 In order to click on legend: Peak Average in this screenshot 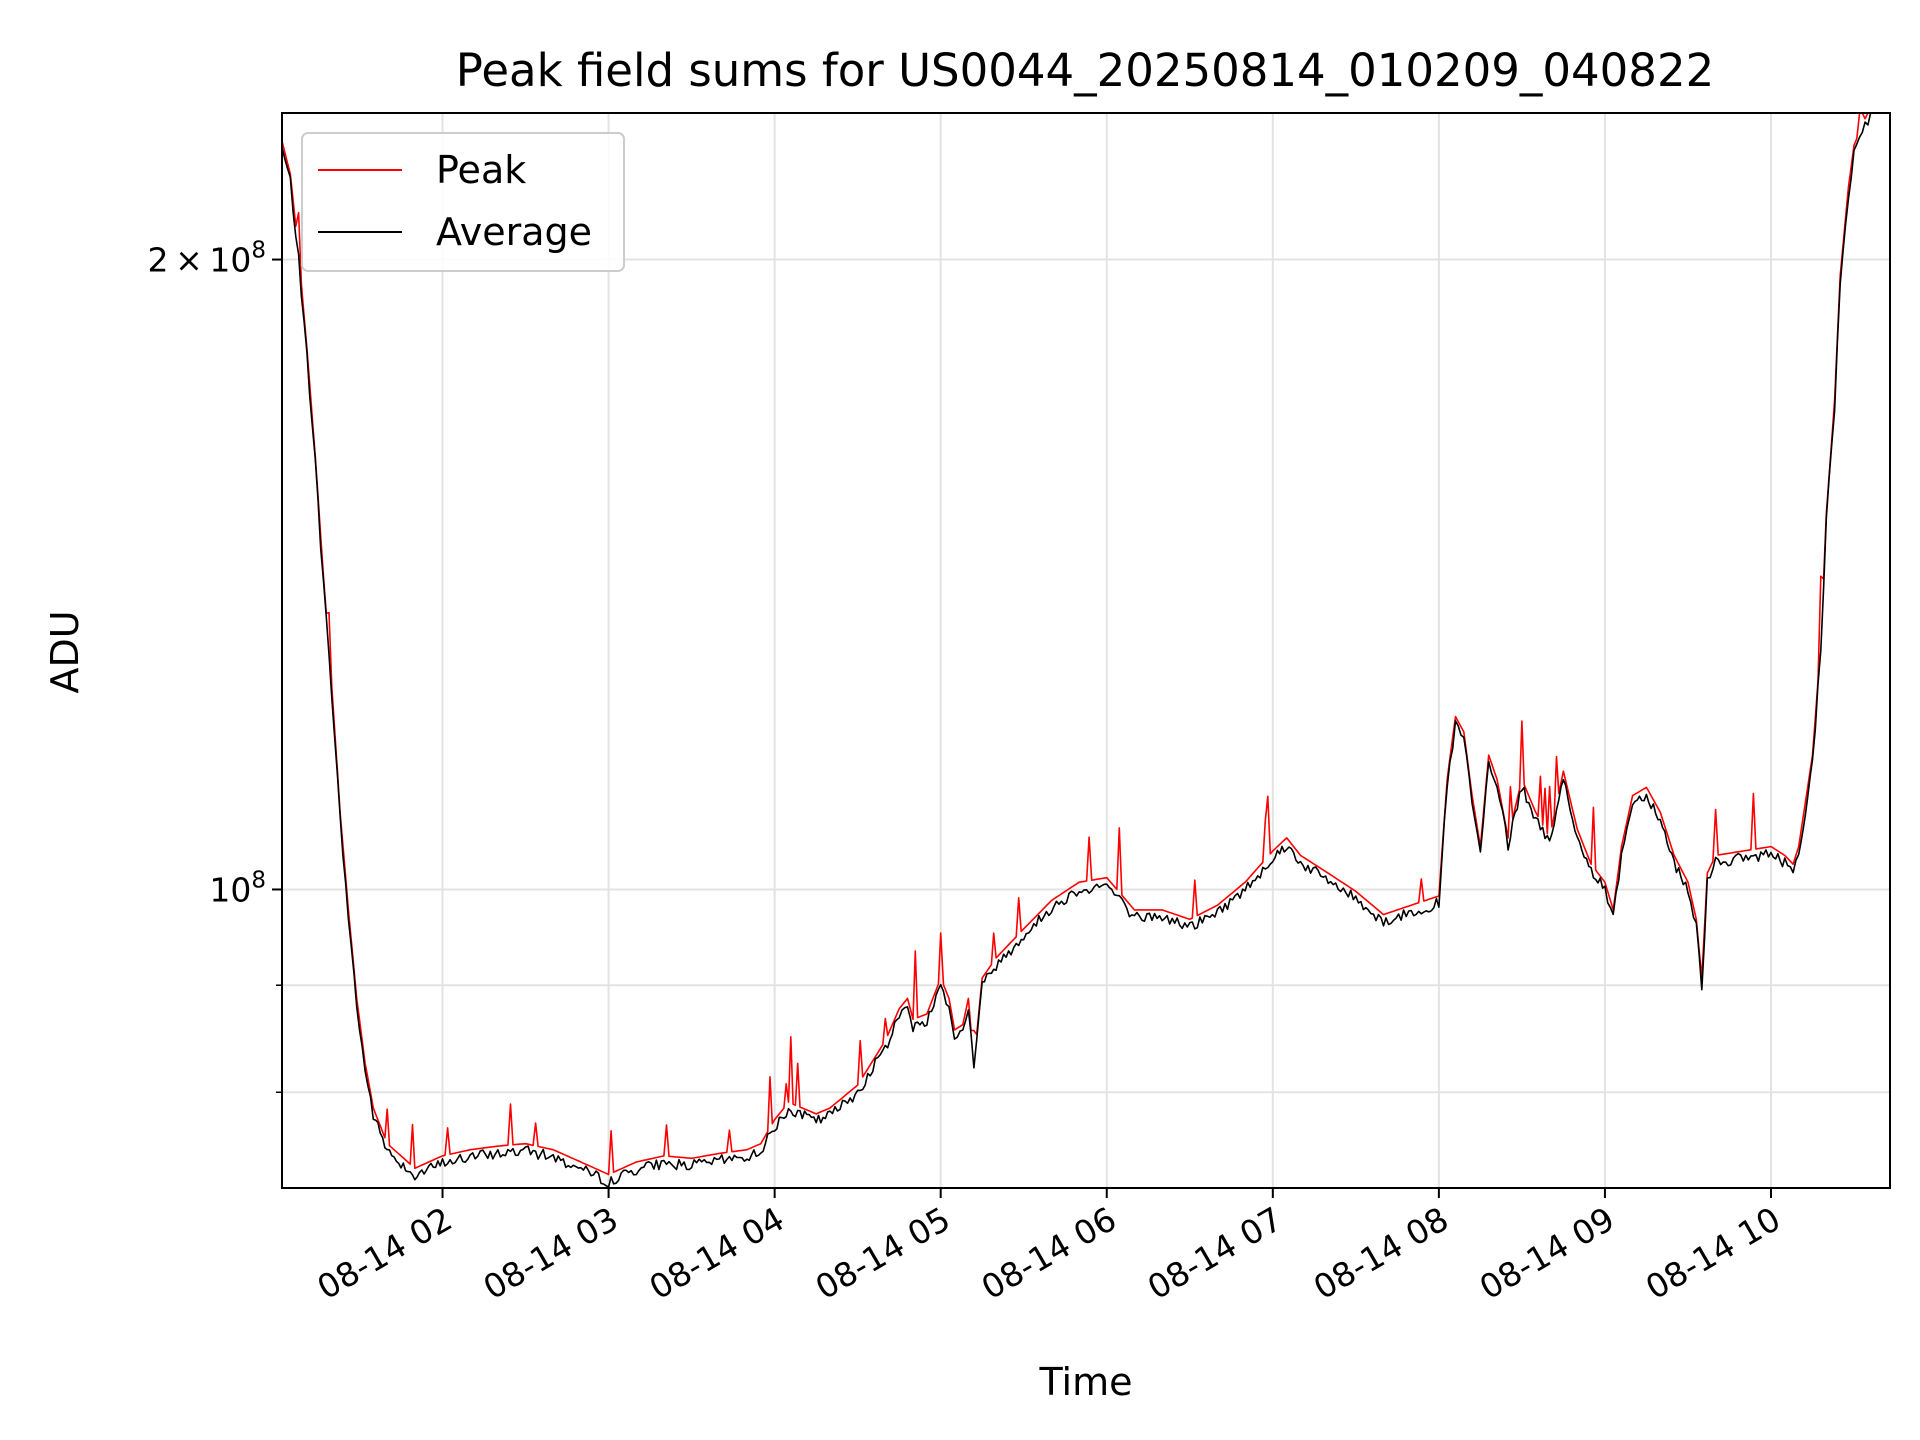, I will do `click(463, 202)`.